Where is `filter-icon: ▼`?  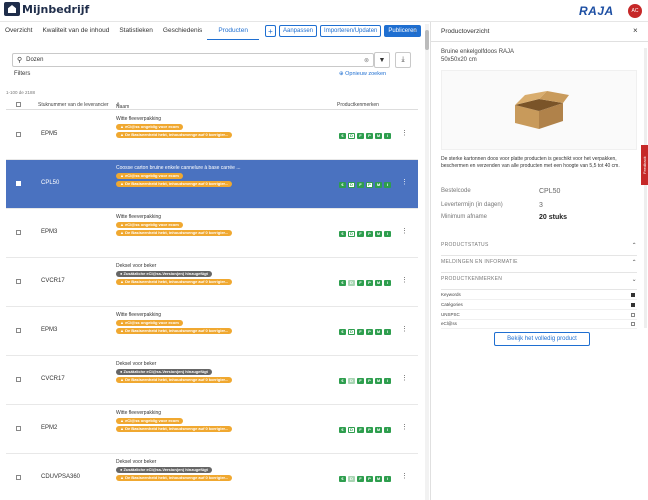 filter-icon: ▼ is located at coordinates (382, 60).